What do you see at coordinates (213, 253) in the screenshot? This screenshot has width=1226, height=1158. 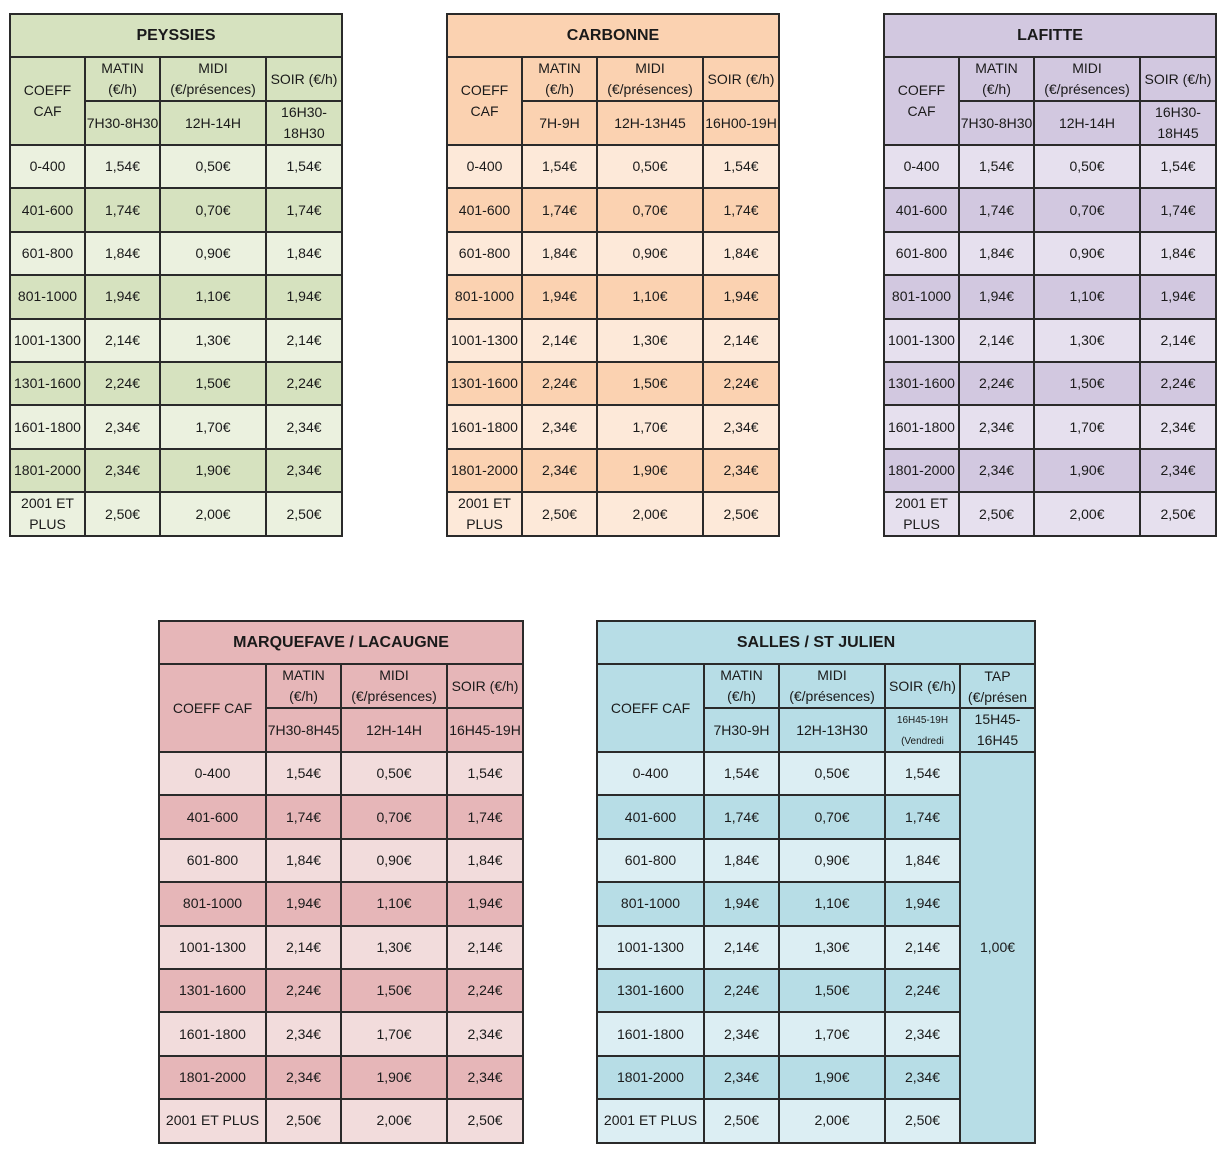 I see `midi-price-cell: 0,90€` at bounding box center [213, 253].